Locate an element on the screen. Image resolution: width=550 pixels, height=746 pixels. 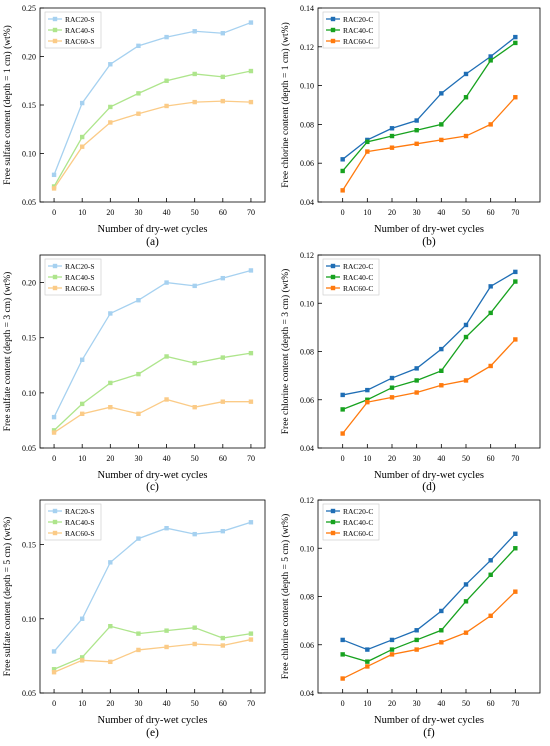
y-tick-label: 0.06 is located at coordinates (307, 645).